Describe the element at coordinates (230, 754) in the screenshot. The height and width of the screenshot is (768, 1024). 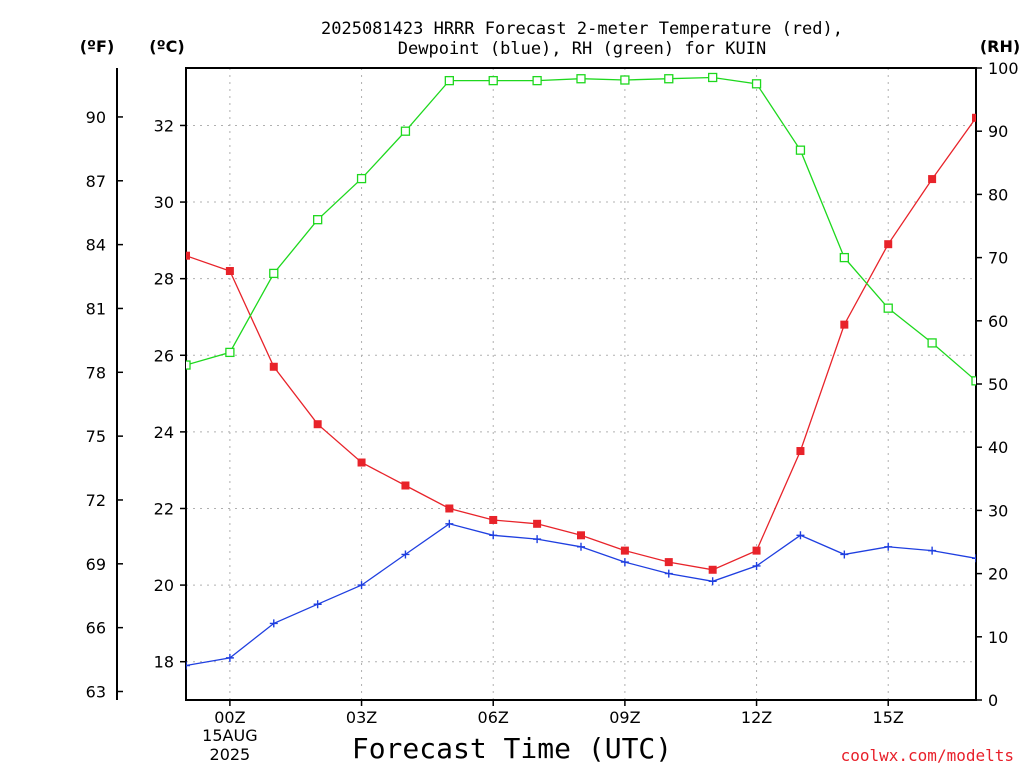
I see `x-tick-year-label: 2025` at that location.